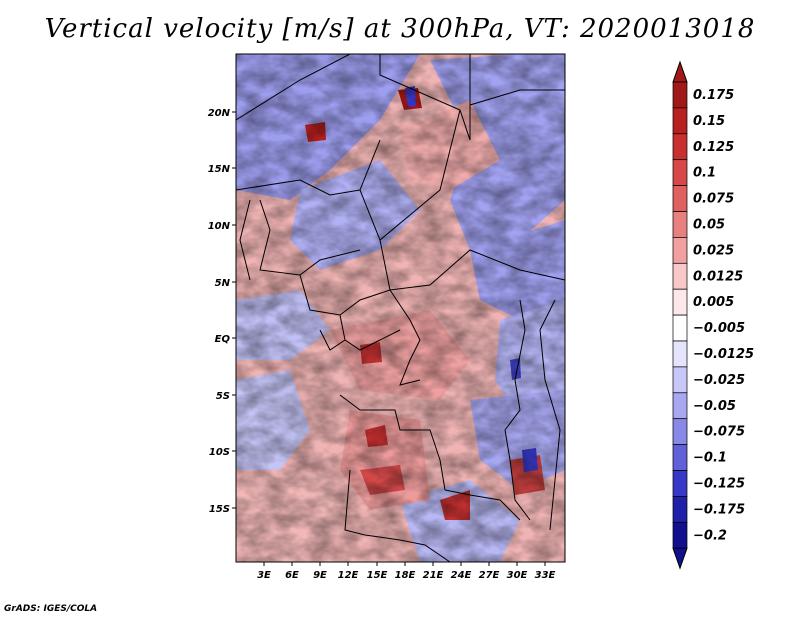  What do you see at coordinates (292, 575) in the screenshot?
I see `lon-label: 6E` at bounding box center [292, 575].